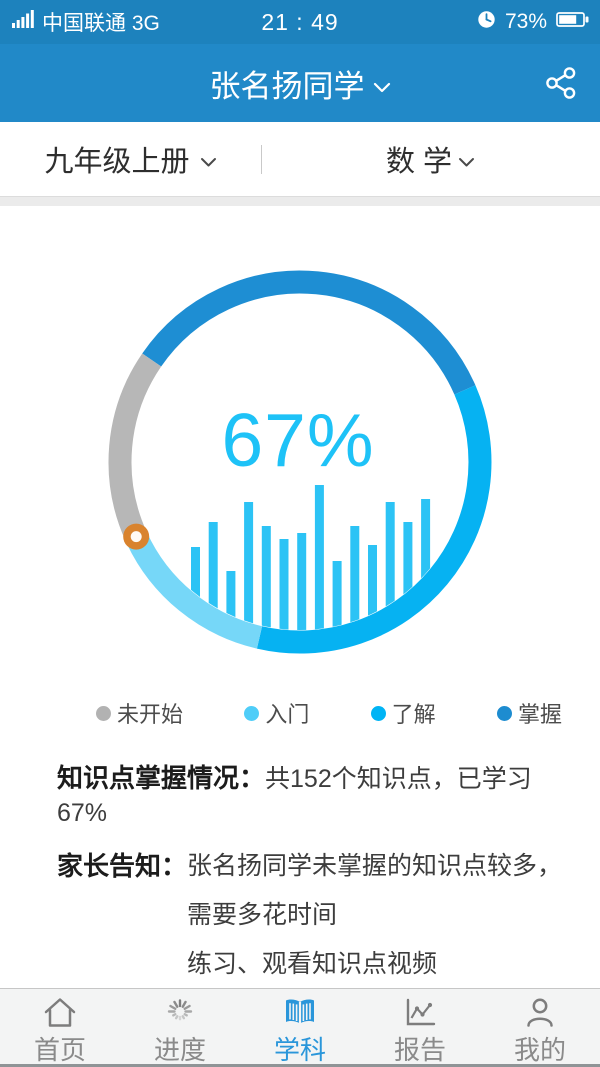 The image size is (600, 1067). What do you see at coordinates (312, 964) in the screenshot?
I see `notice-line2: 练习、观看知识点视频` at bounding box center [312, 964].